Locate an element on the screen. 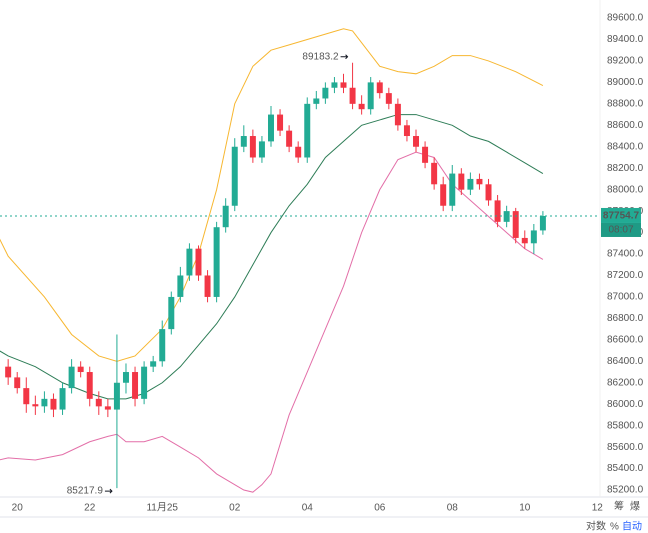 The image size is (648, 533). y-tick-label: 87200.0 is located at coordinates (625, 275).